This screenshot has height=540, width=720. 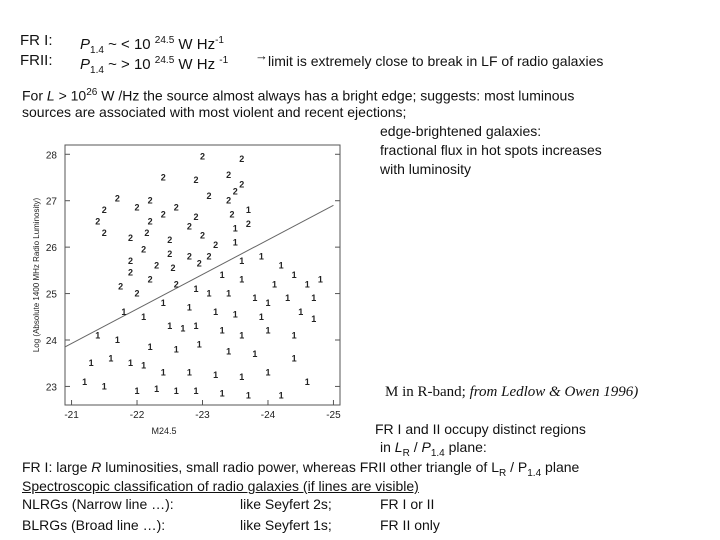 I want to click on fr-dividing-line, so click(x=199, y=276).